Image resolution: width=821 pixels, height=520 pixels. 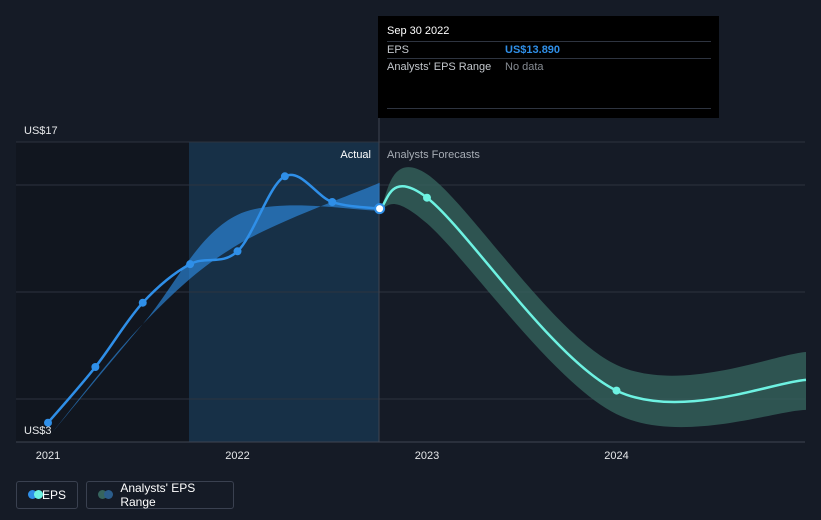 I want to click on eps-swatch-icon, so click(x=35, y=495).